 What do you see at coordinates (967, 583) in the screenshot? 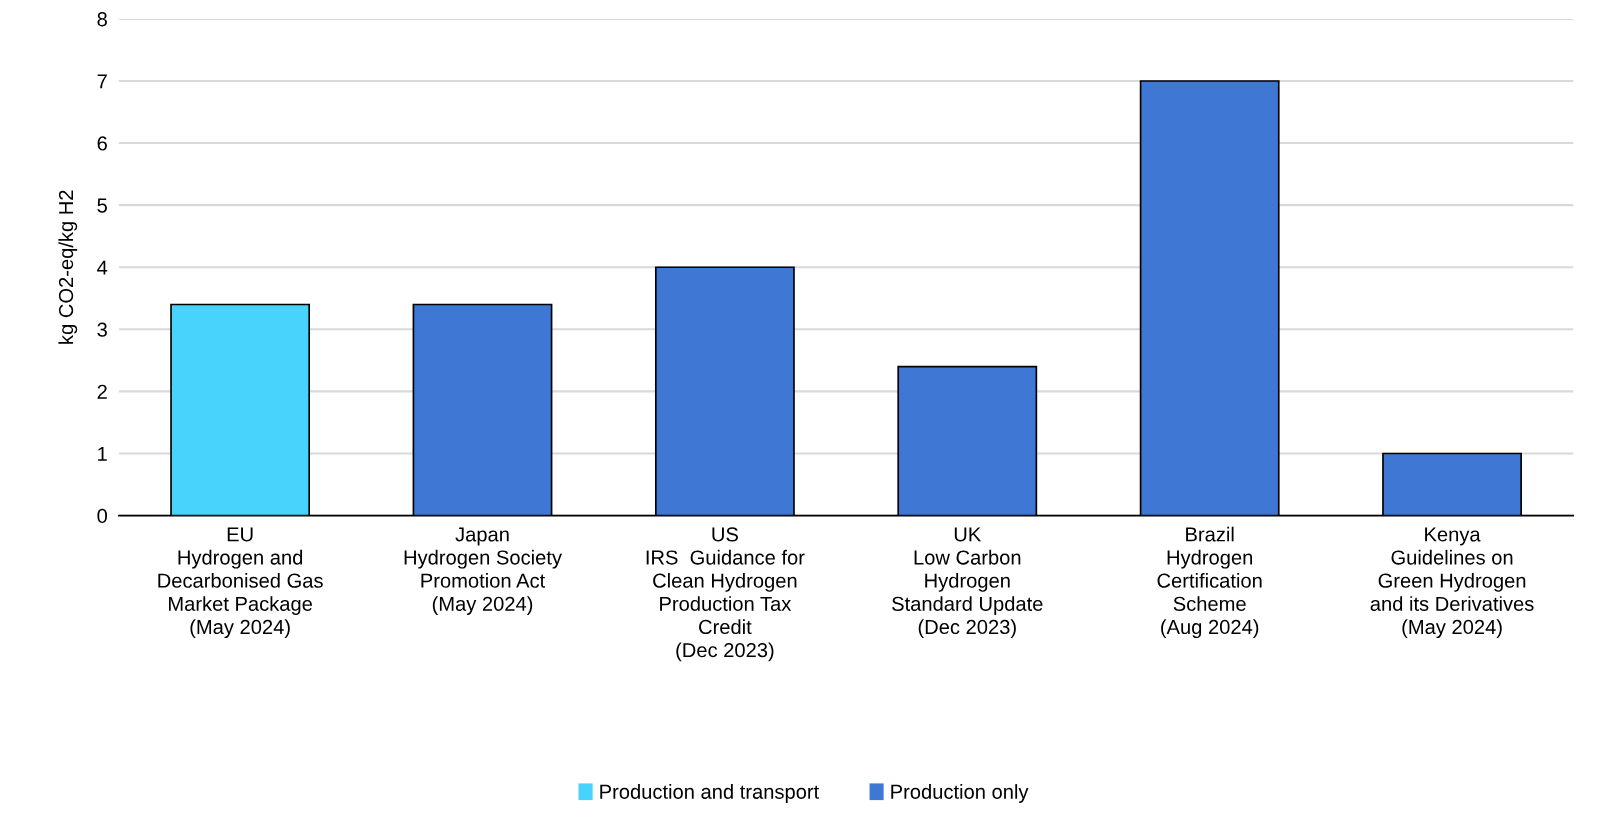
I see `x-tick-label: UK Low Carbon Hydrogen Standard Update (Dec 2023)` at bounding box center [967, 583].